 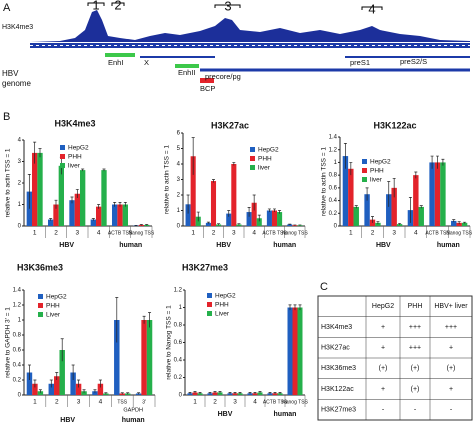 What do you see at coordinates (179, 134) in the screenshot?
I see `y-tick-label: 6` at bounding box center [179, 134].